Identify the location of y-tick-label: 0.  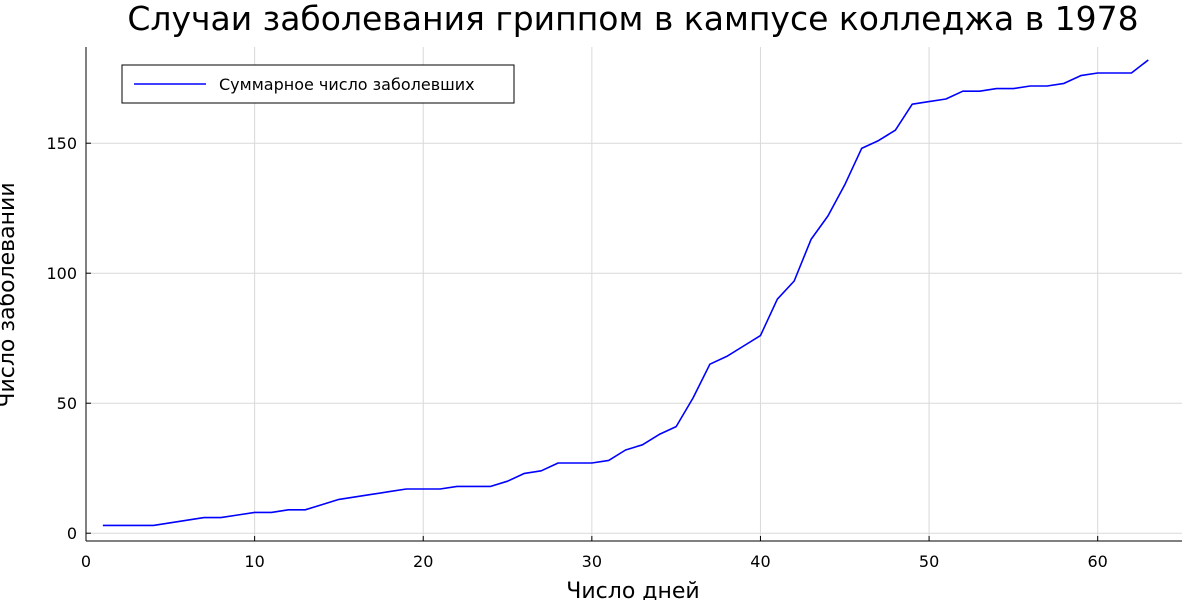
(72, 533).